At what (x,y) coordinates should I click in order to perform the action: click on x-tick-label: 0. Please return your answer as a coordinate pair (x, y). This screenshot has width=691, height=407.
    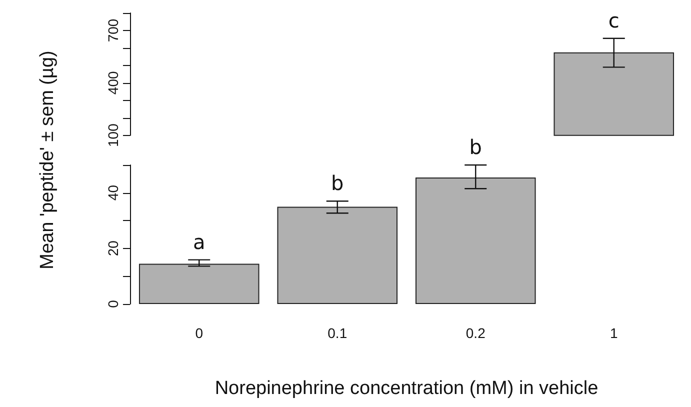
    Looking at the image, I should click on (199, 333).